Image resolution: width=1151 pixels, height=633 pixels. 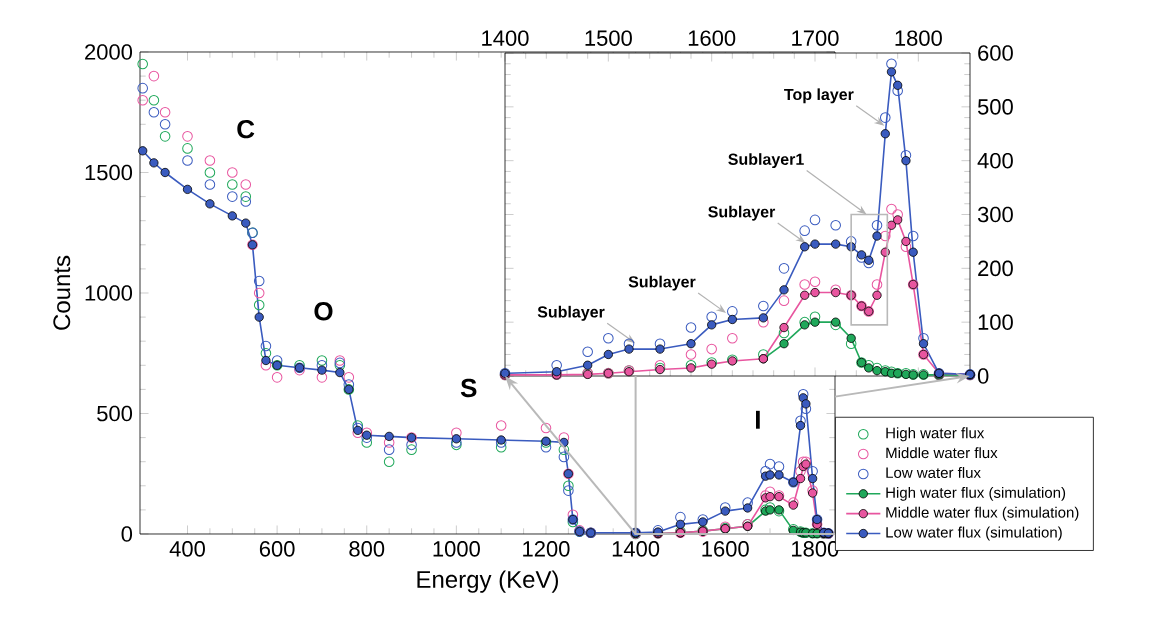 I want to click on legend-label: High water flux, so click(x=935, y=434).